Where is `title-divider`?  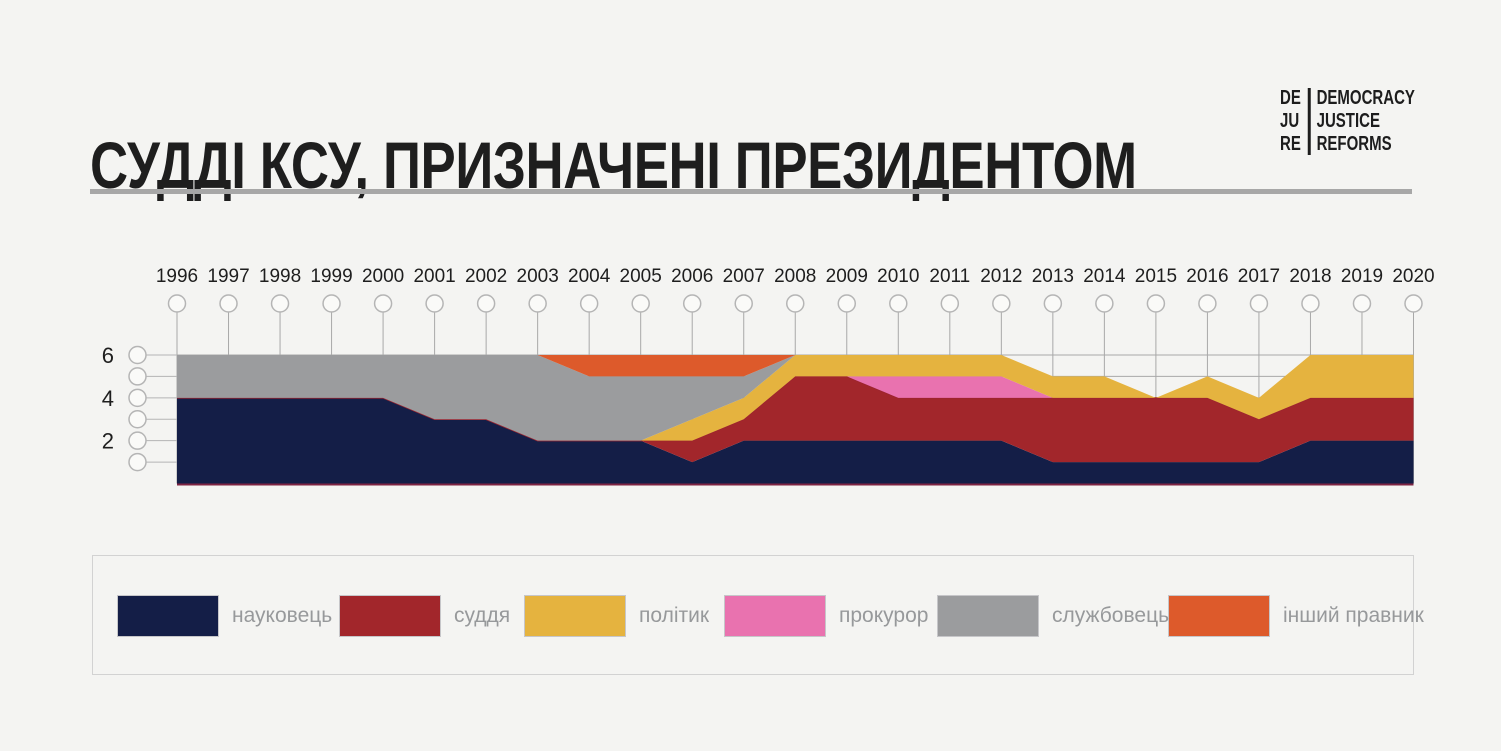
title-divider is located at coordinates (751, 191).